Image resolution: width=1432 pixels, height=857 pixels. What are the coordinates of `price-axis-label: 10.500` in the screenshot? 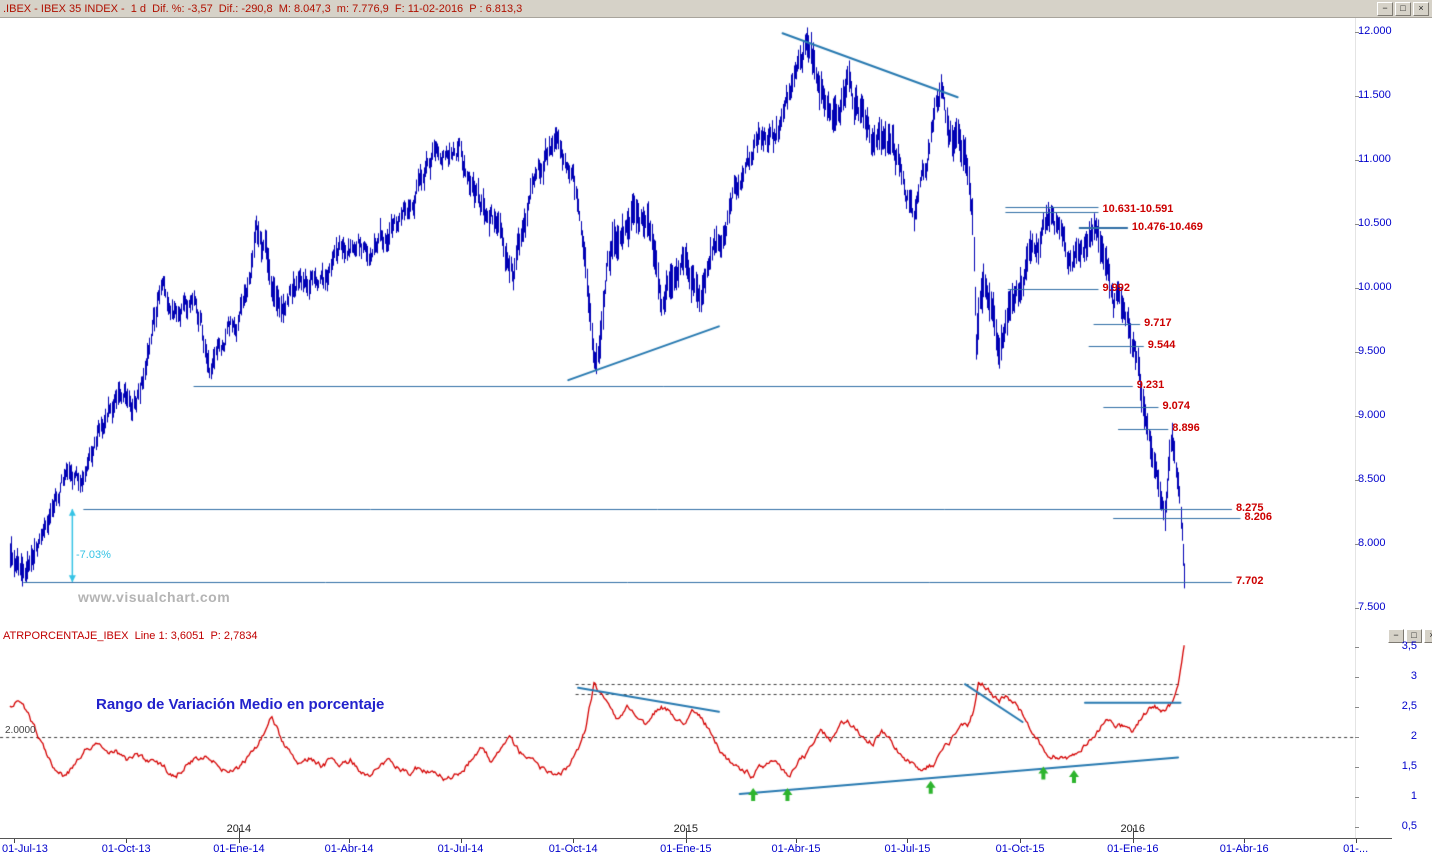 It's located at (1375, 223).